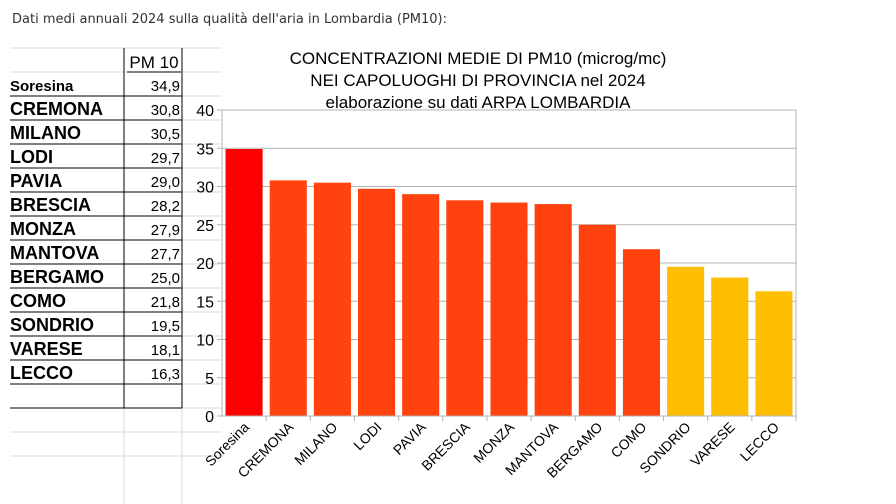 This screenshot has height=504, width=896. I want to click on bar-brescia, so click(465, 308).